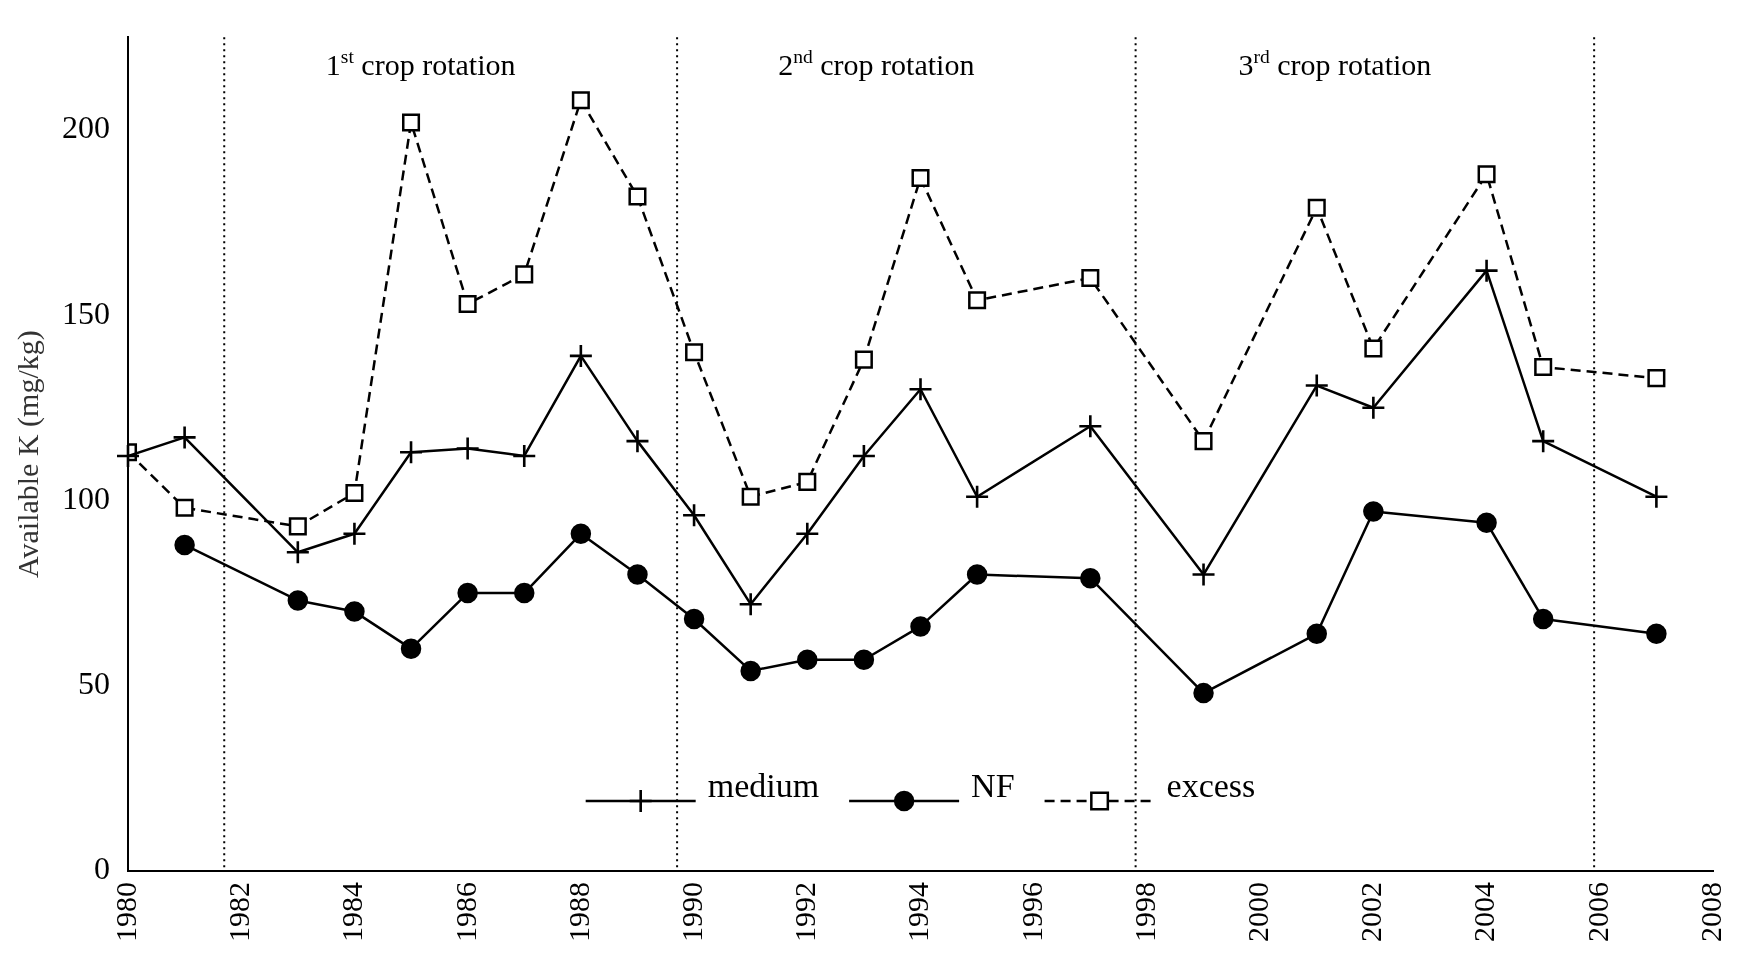 This screenshot has height=953, width=1760. What do you see at coordinates (1484, 912) in the screenshot?
I see `x-tick-label: 2004` at bounding box center [1484, 912].